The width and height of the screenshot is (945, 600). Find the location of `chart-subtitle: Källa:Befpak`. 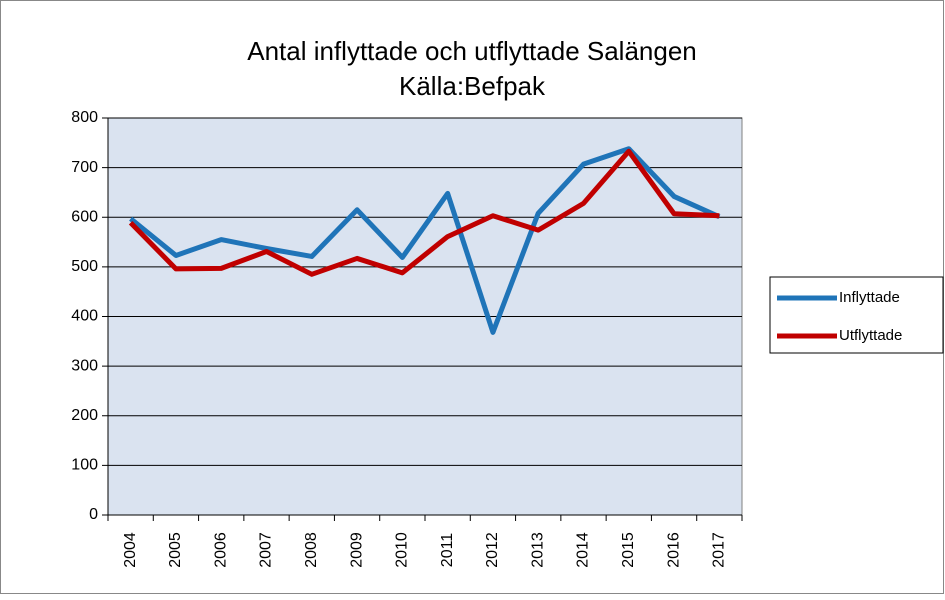

chart-subtitle: Källa:Befpak is located at coordinates (472, 86).